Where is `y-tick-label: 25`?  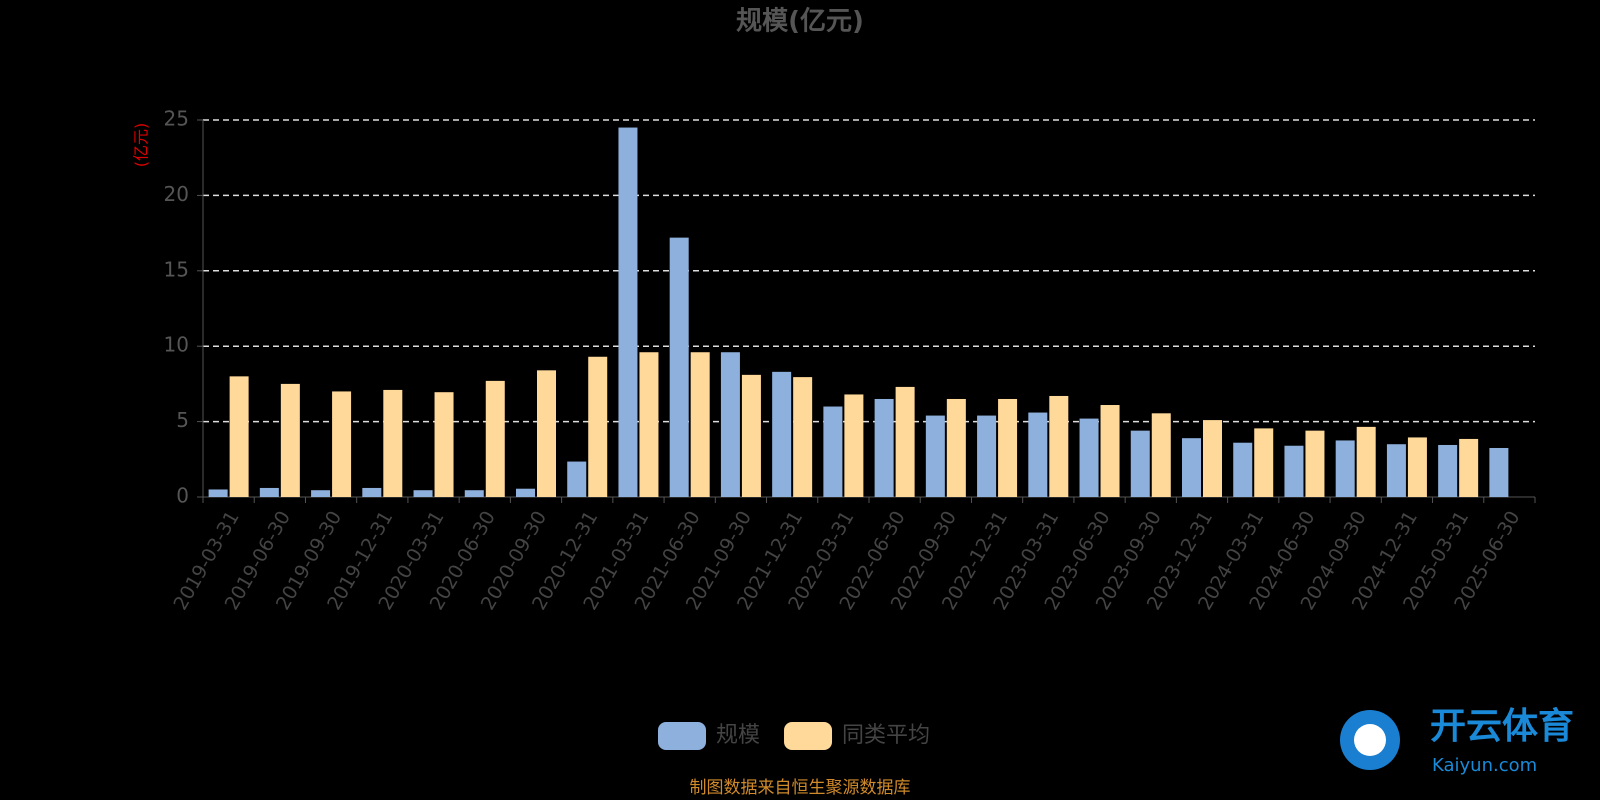 y-tick-label: 25 is located at coordinates (176, 119).